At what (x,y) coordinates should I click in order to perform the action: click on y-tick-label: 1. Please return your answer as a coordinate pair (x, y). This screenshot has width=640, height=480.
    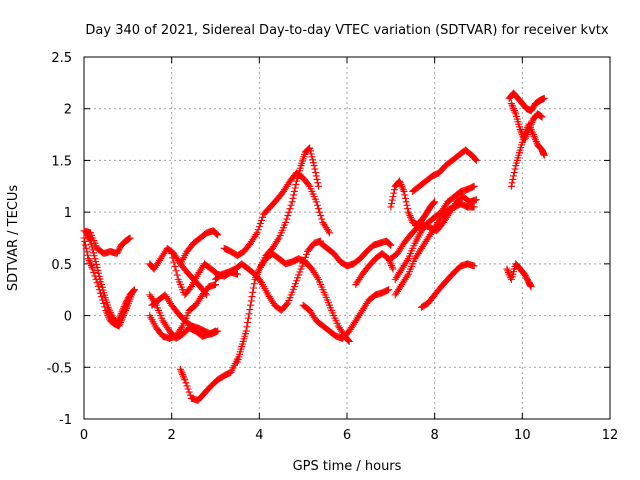
    Looking at the image, I should click on (68, 213).